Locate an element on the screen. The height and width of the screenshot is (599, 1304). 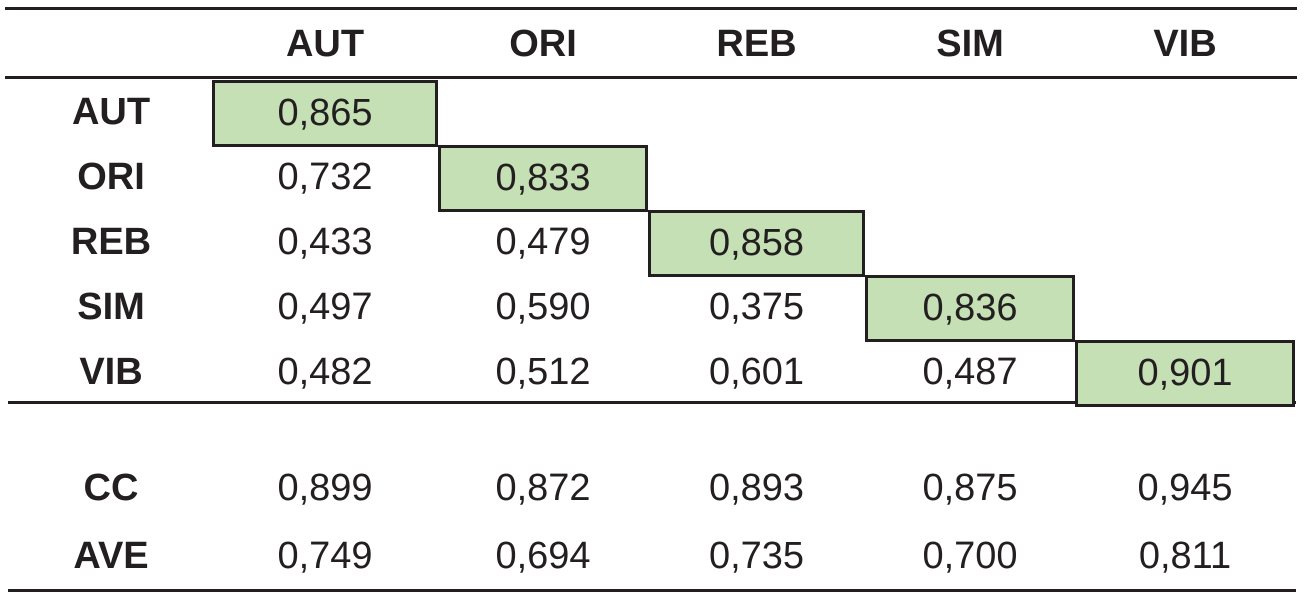
diagonal-cell: 0,865 is located at coordinates (325, 113).